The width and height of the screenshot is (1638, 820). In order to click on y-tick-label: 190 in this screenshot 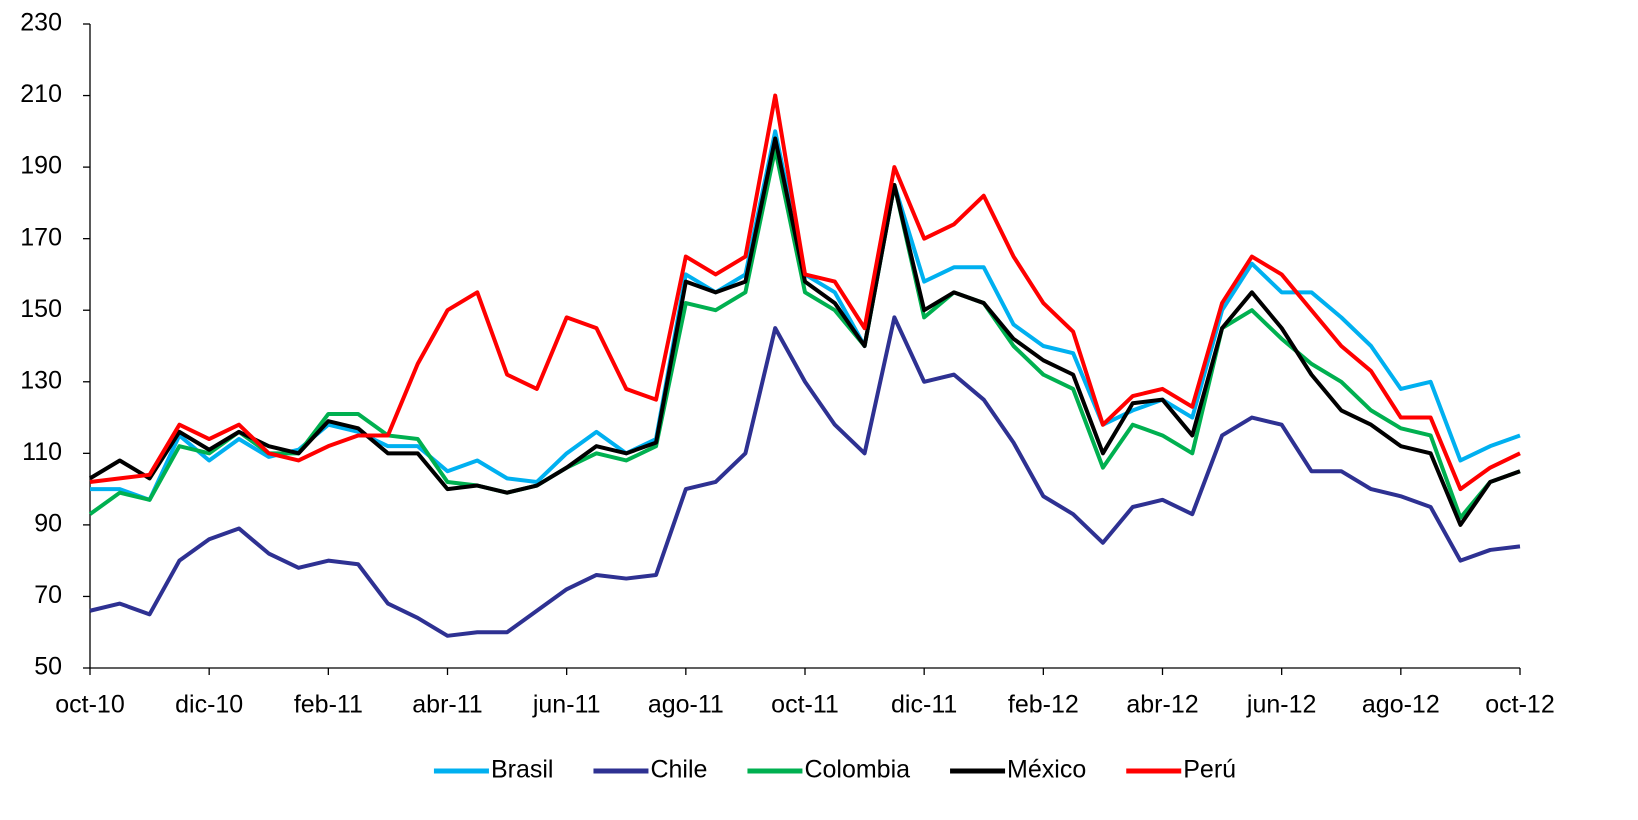, I will do `click(41, 166)`.